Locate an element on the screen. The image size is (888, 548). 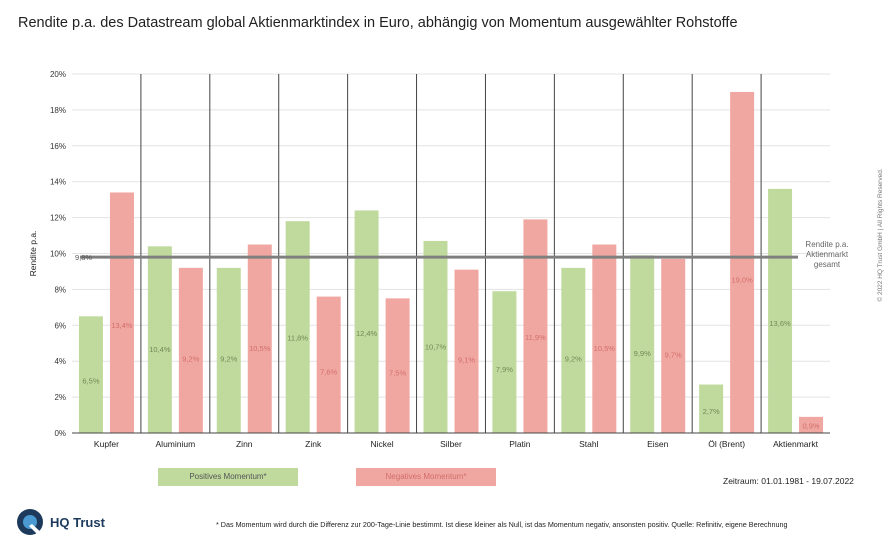
x-tick-label: Zink is located at coordinates (313, 444).